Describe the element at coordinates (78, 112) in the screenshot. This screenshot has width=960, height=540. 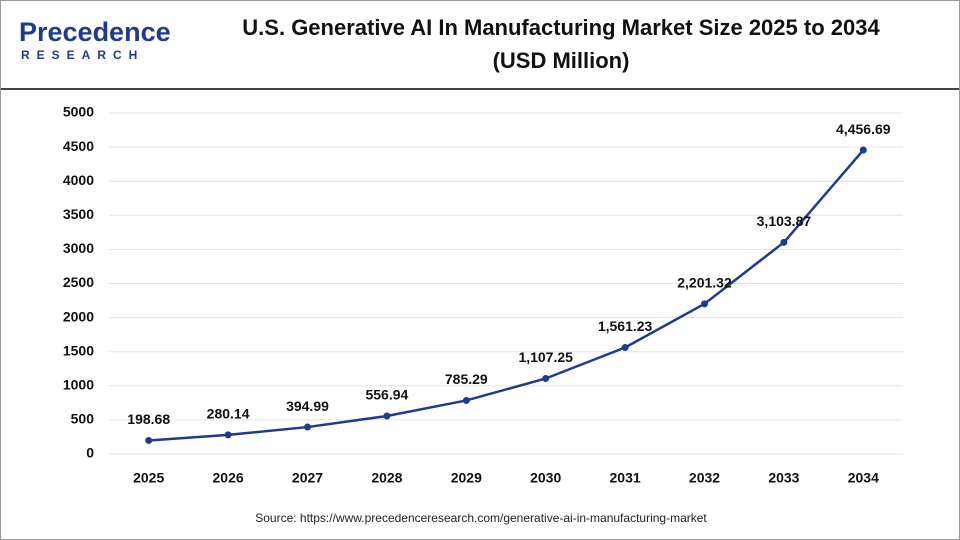
I see `y-tick-label: 5000` at that location.